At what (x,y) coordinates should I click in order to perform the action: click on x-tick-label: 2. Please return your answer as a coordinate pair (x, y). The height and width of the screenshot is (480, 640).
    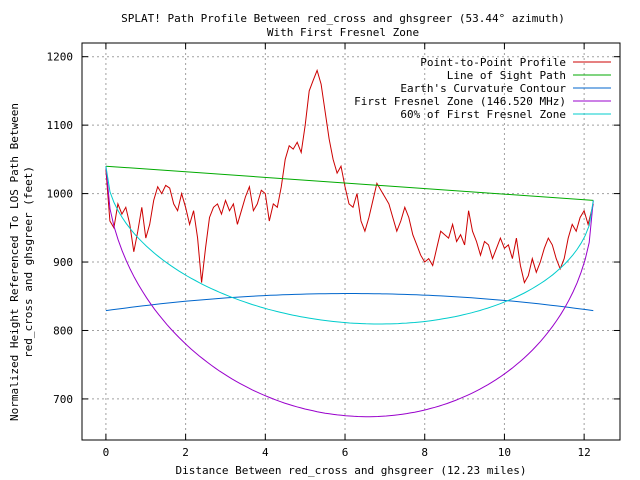
    Looking at the image, I should click on (185, 452).